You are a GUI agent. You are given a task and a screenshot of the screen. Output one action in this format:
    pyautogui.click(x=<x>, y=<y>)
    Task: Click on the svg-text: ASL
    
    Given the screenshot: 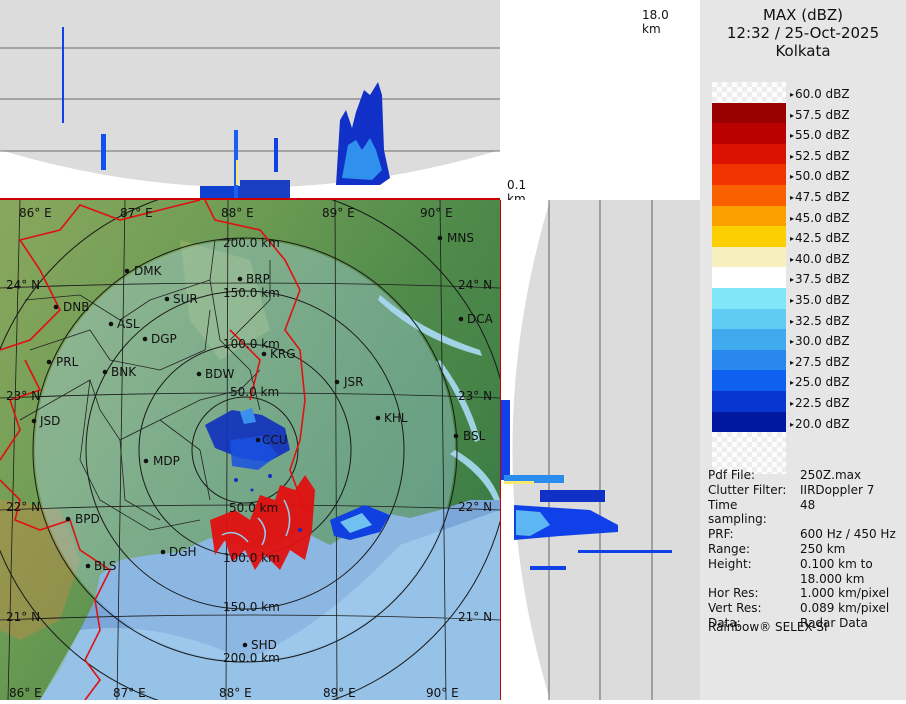 What is the action you would take?
    pyautogui.click(x=128, y=324)
    